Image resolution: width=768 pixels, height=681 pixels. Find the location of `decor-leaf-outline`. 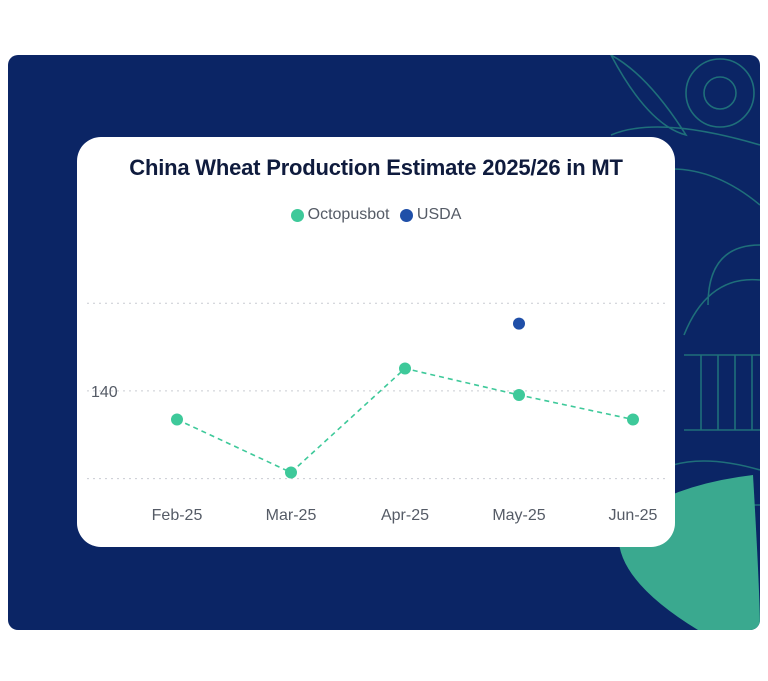

decor-leaf-outline is located at coordinates (649, 96).